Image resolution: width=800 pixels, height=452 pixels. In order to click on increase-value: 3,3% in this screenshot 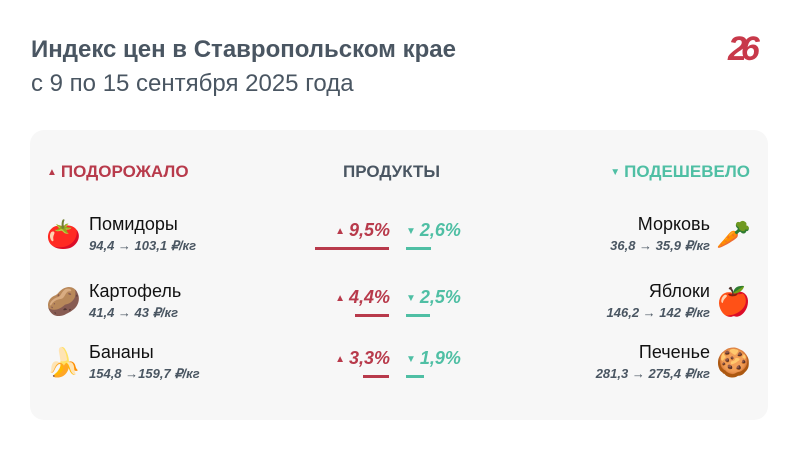, I will do `click(369, 358)`.